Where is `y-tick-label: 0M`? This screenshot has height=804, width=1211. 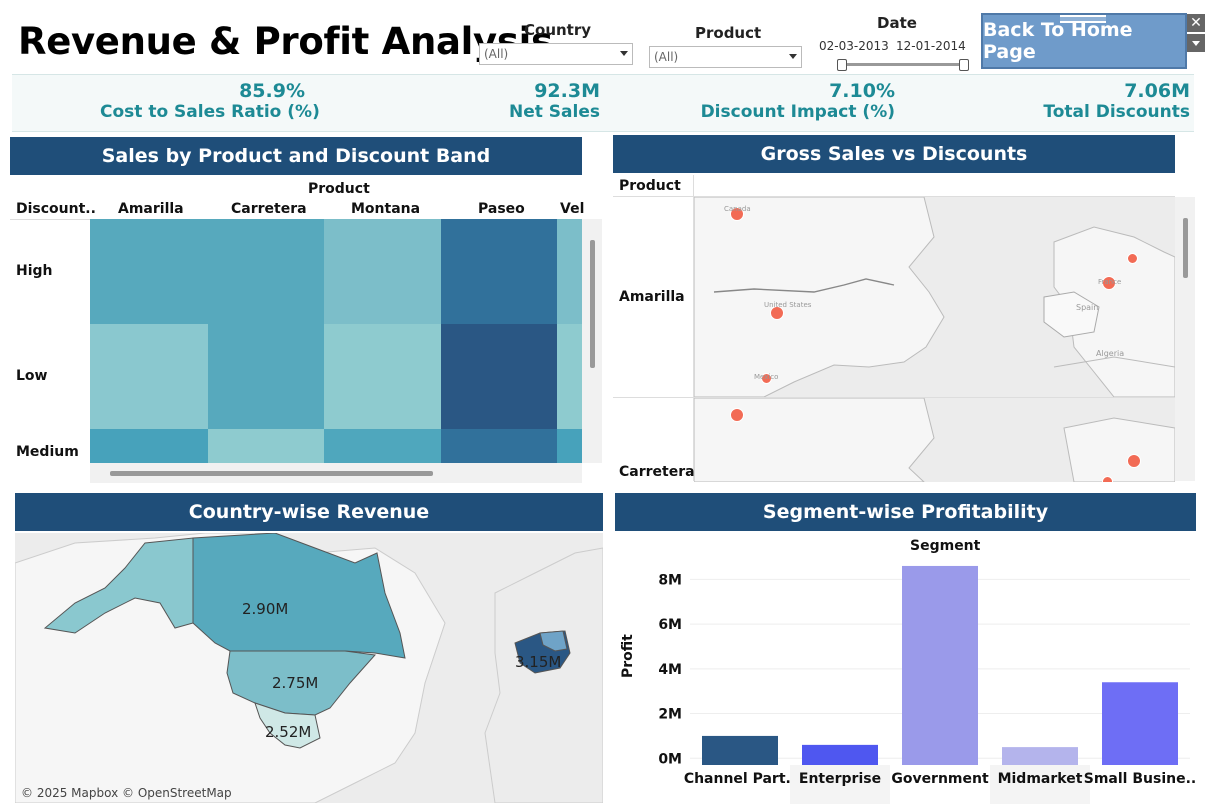
y-tick-label: 0M is located at coordinates (670, 759).